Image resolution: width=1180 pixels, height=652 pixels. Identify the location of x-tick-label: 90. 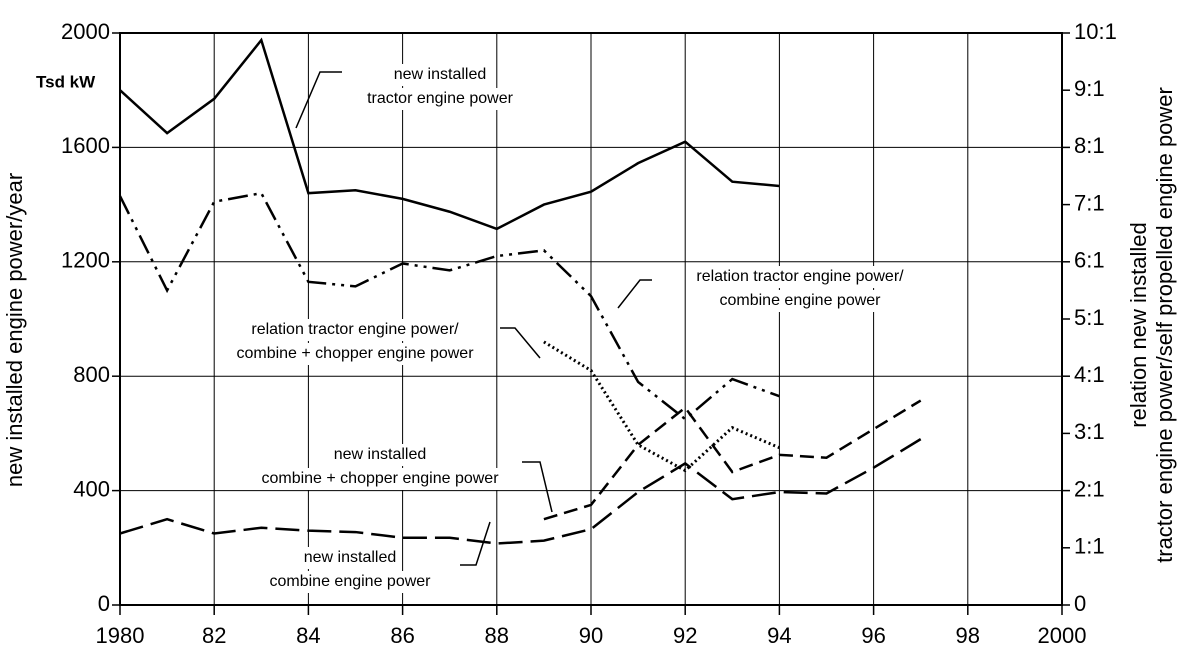
(591, 635).